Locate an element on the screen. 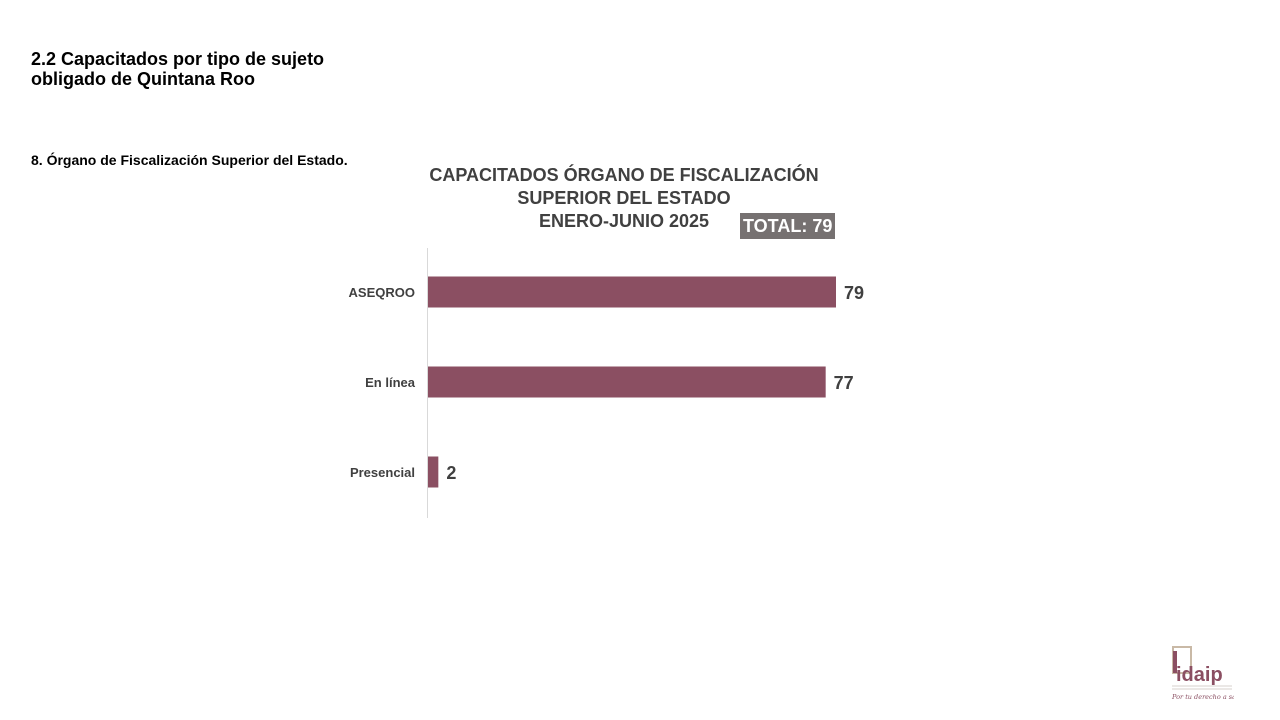 Image resolution: width=1280 pixels, height=720 pixels. category-label-0: ASEQROO is located at coordinates (382, 292).